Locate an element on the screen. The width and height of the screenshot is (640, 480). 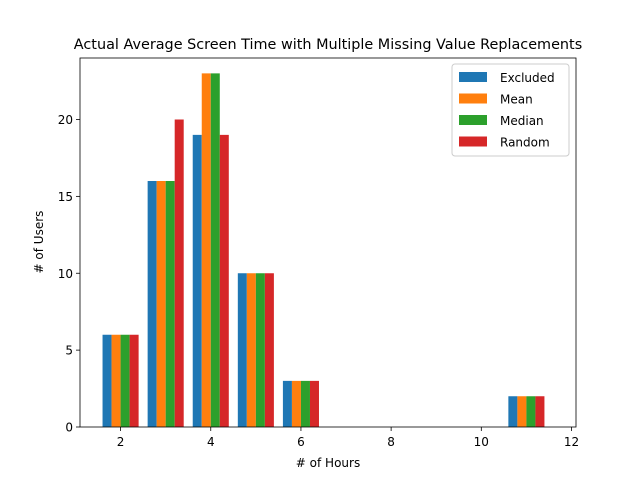
legend-label-mean: Mean is located at coordinates (516, 100).